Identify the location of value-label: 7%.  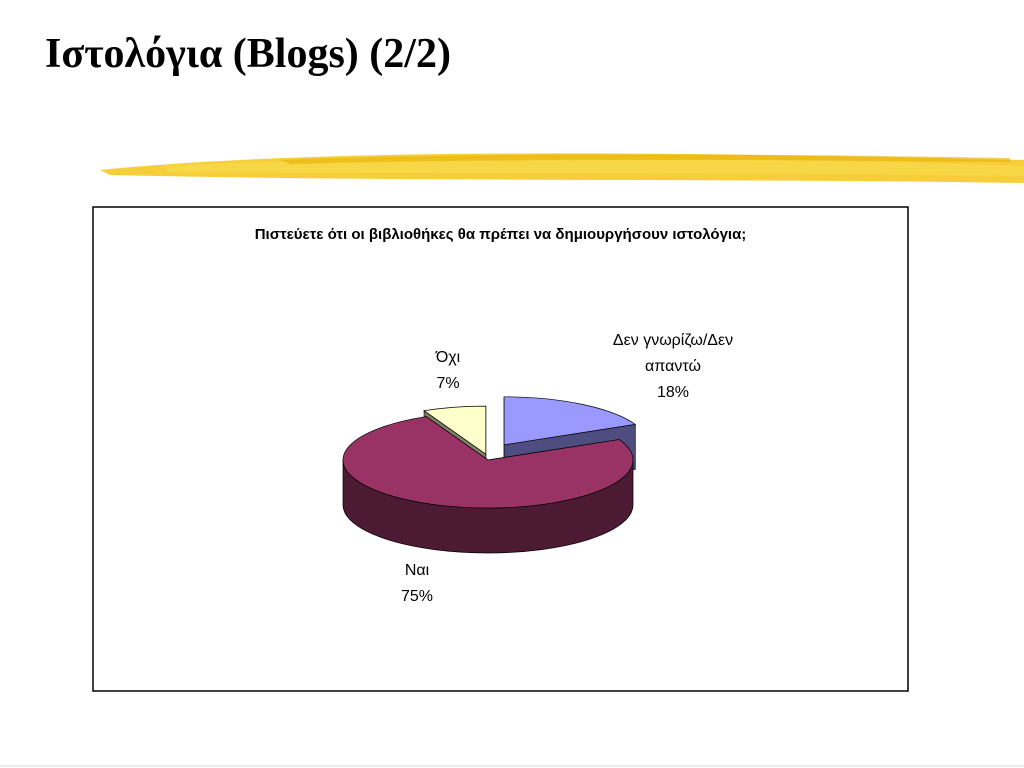
(448, 383).